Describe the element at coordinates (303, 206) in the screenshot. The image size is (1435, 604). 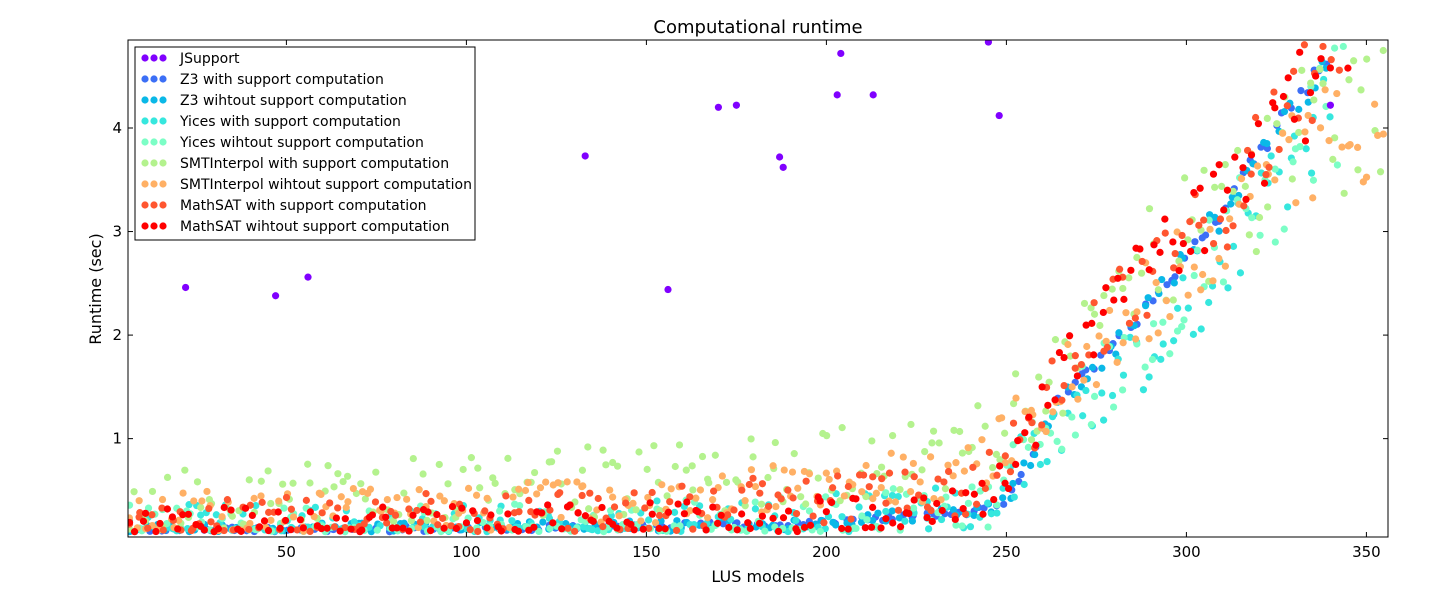
I see `legend-label: MathSAT with support computation` at that location.